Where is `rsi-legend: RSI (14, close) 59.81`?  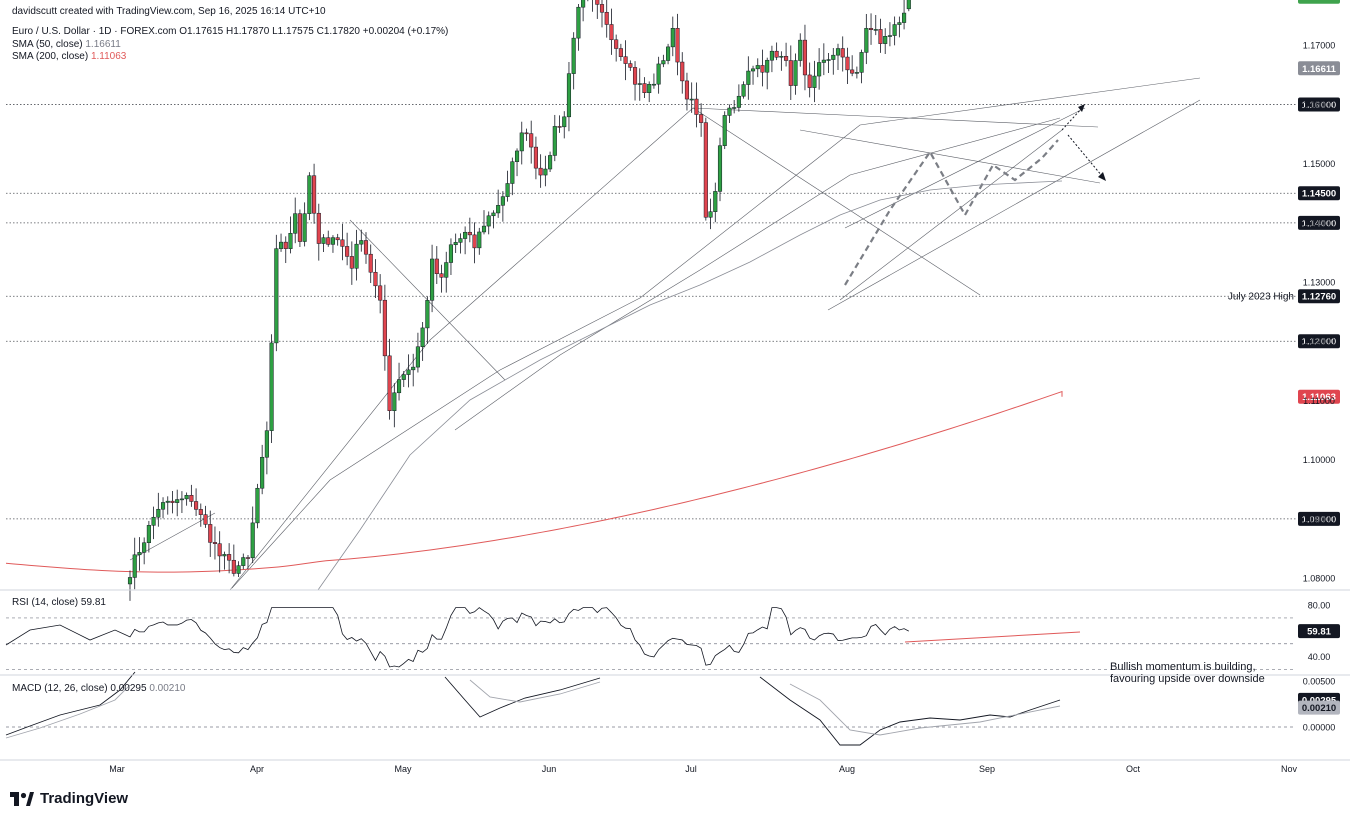
rsi-legend: RSI (14, close) 59.81 is located at coordinates (59, 602).